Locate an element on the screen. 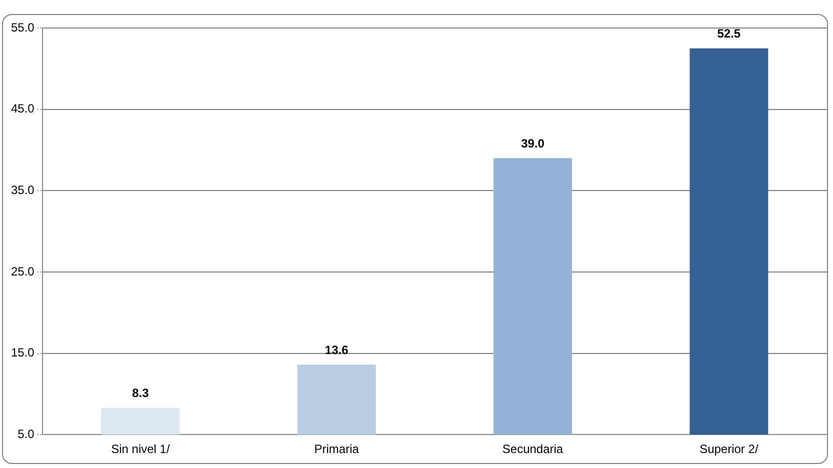 This screenshot has width=833, height=468. y-tick-label: 45.0 is located at coordinates (22, 109).